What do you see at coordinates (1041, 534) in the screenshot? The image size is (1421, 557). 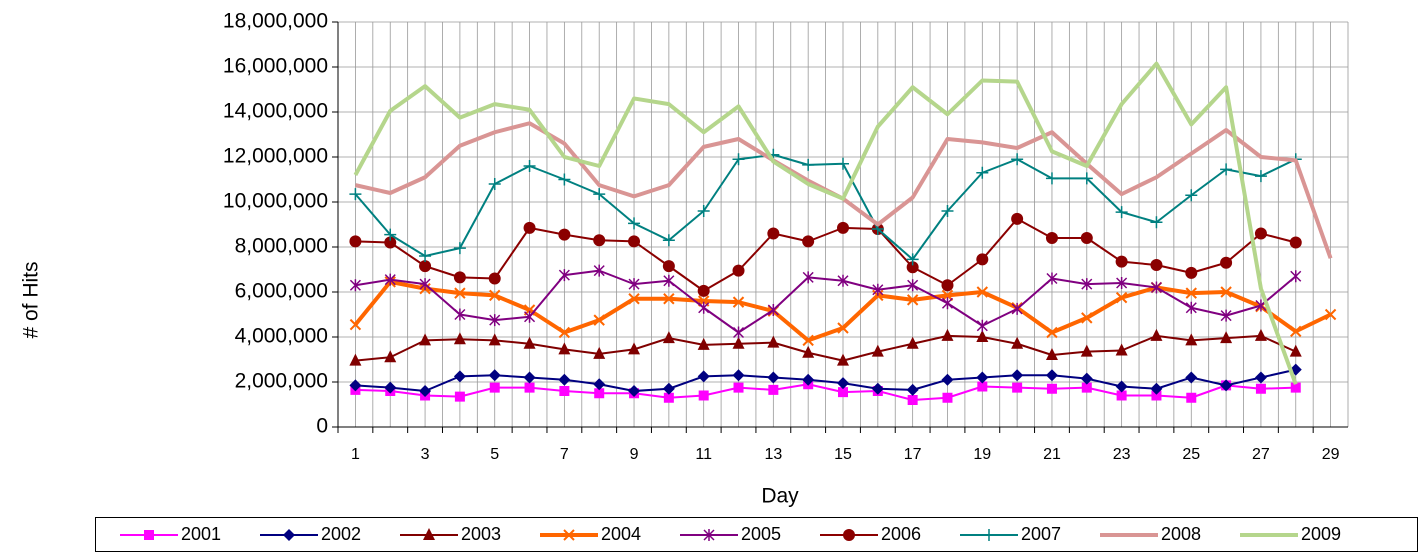 I see `legend-label: 2007` at bounding box center [1041, 534].